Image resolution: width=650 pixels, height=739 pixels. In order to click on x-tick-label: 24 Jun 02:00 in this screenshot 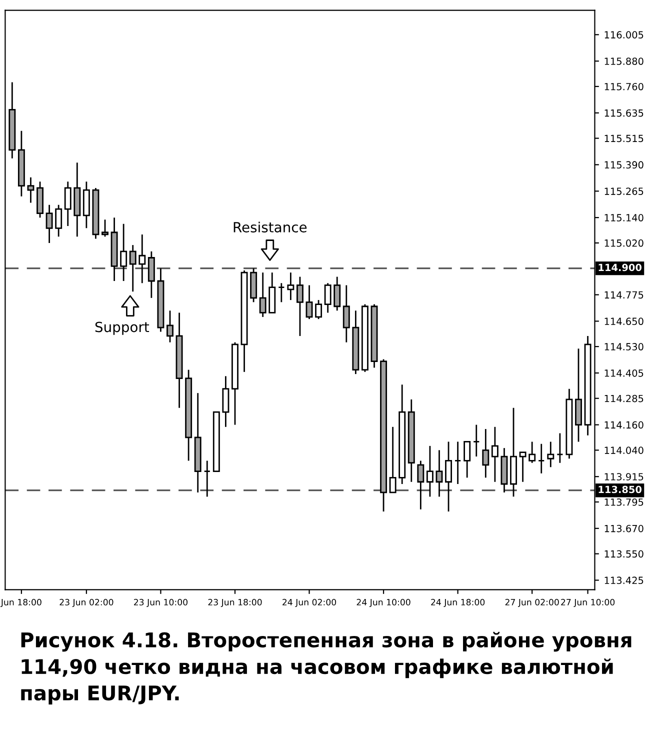, I will do `click(309, 603)`.